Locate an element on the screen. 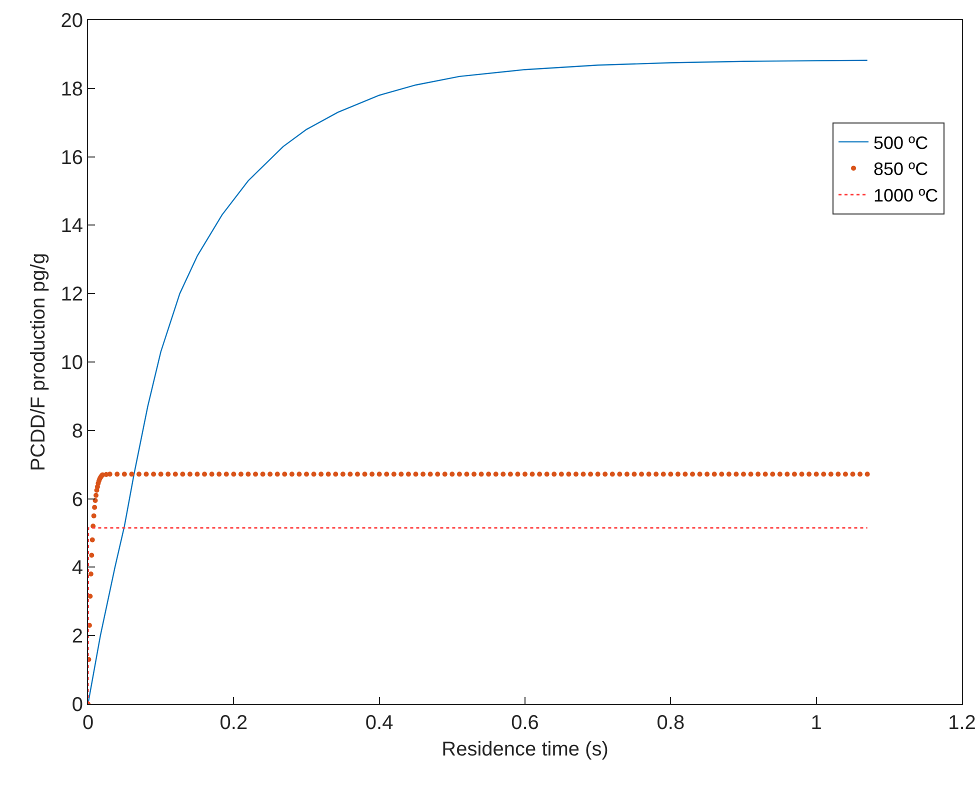  y-tick-label: 0 is located at coordinates (77, 705).